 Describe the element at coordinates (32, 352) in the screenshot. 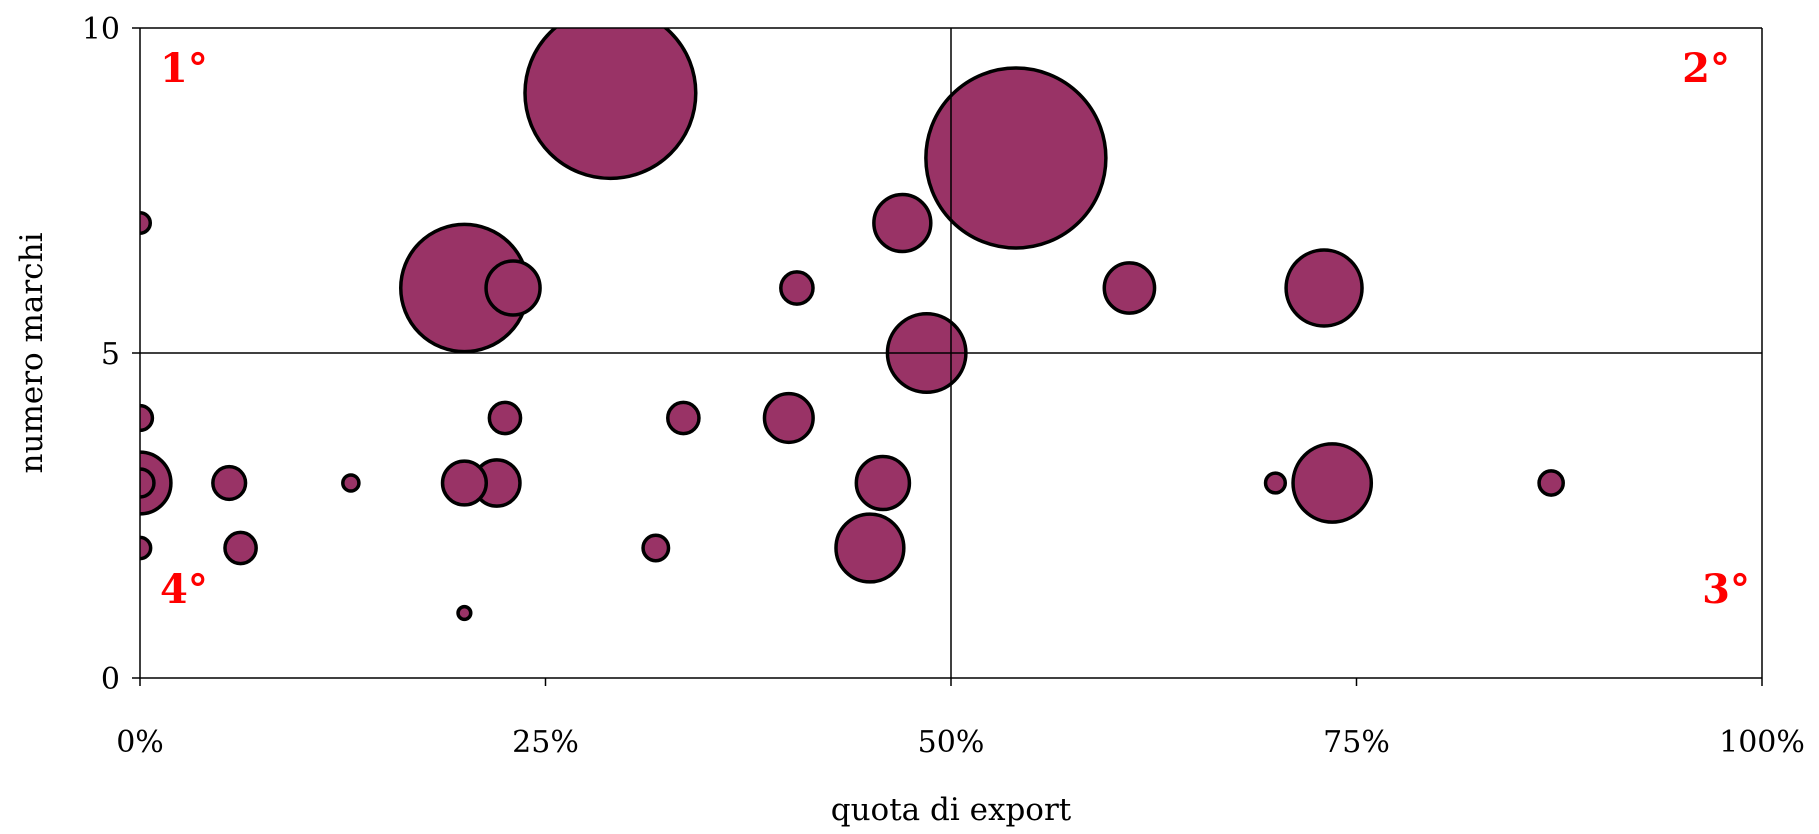

I see `y-axis-title: numero marchi` at that location.